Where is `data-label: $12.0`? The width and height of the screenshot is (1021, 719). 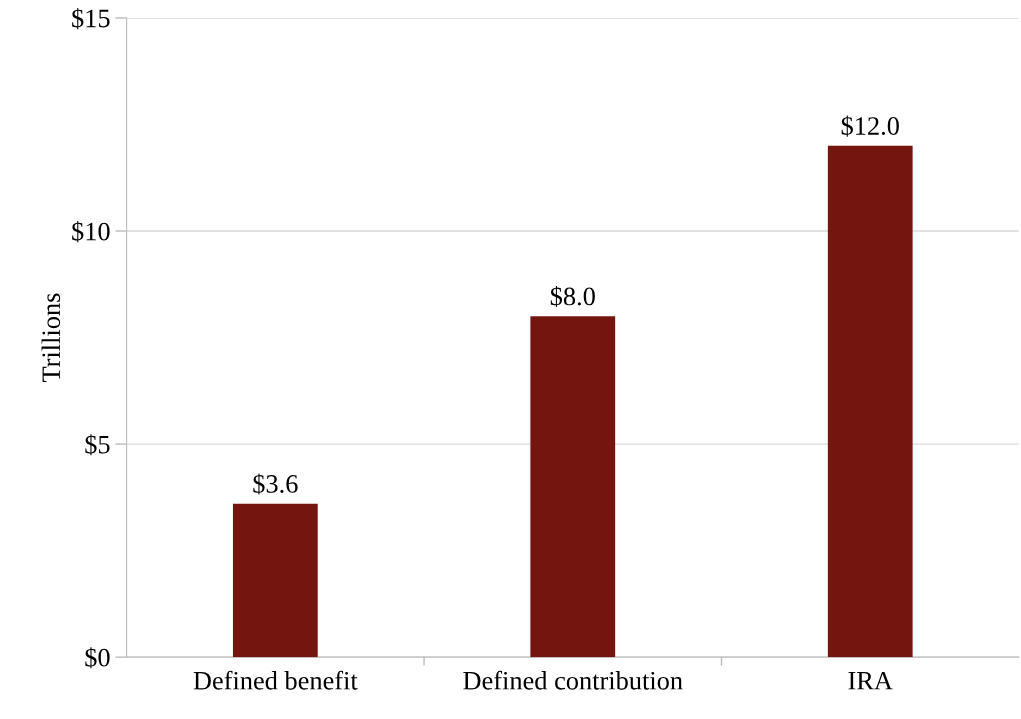
data-label: $12.0 is located at coordinates (870, 126).